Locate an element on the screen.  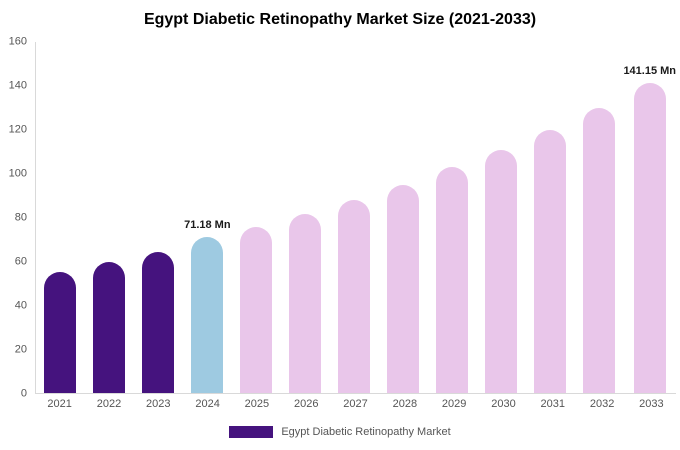
bar-value-label: 71.18 Mn is located at coordinates (207, 224).